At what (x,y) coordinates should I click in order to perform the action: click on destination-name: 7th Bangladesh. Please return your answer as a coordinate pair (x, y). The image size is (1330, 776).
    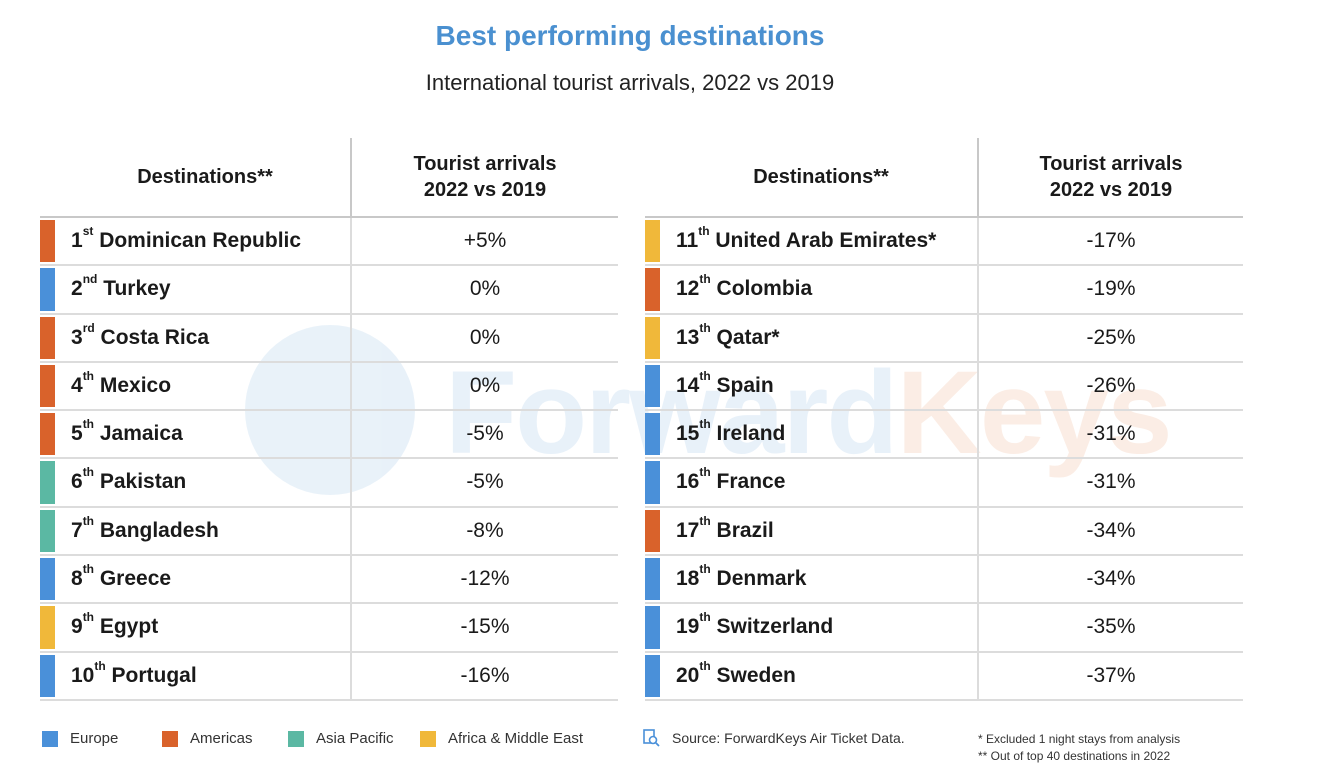
    Looking at the image, I should click on (145, 527).